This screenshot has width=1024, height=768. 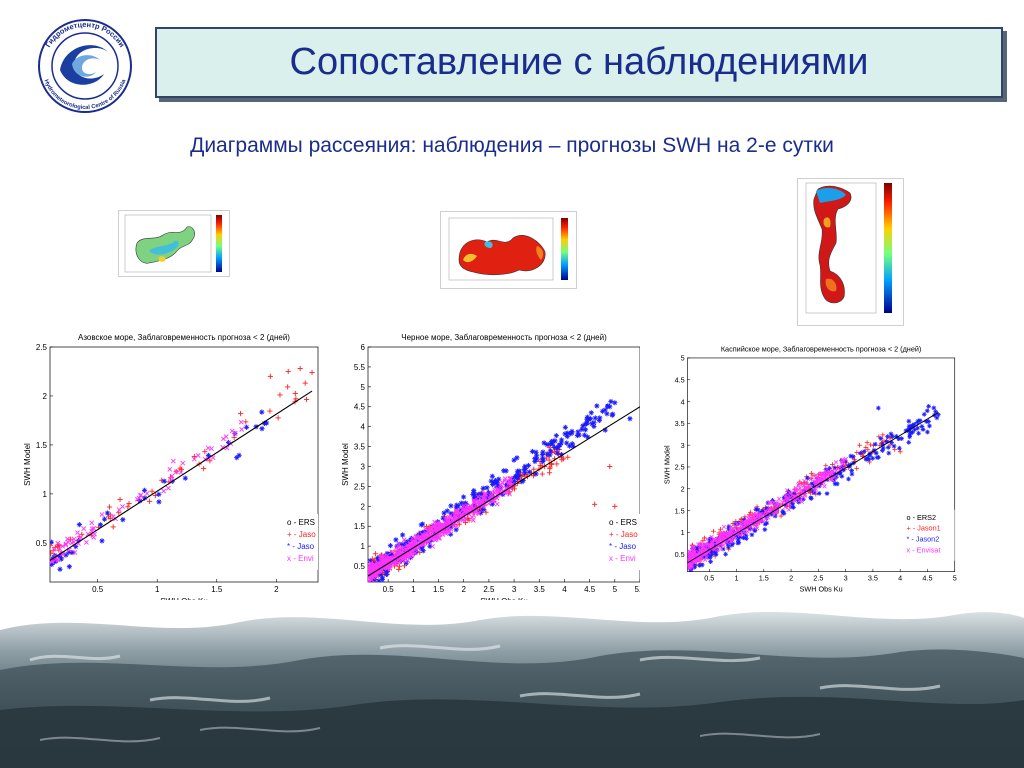 What do you see at coordinates (463, 589) in the screenshot?
I see `x-tick-label: 2` at bounding box center [463, 589].